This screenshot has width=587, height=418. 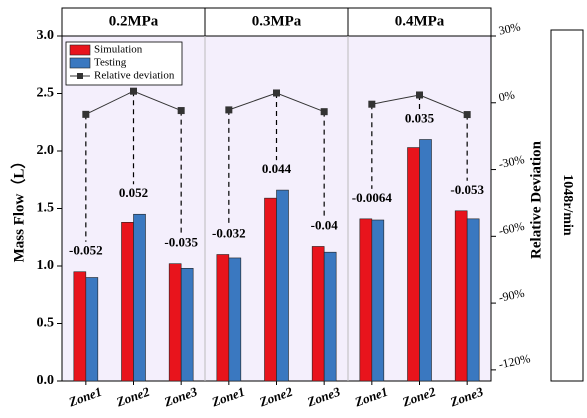 What do you see at coordinates (514, 361) in the screenshot?
I see `y2-tick-label: -120%` at bounding box center [514, 361].